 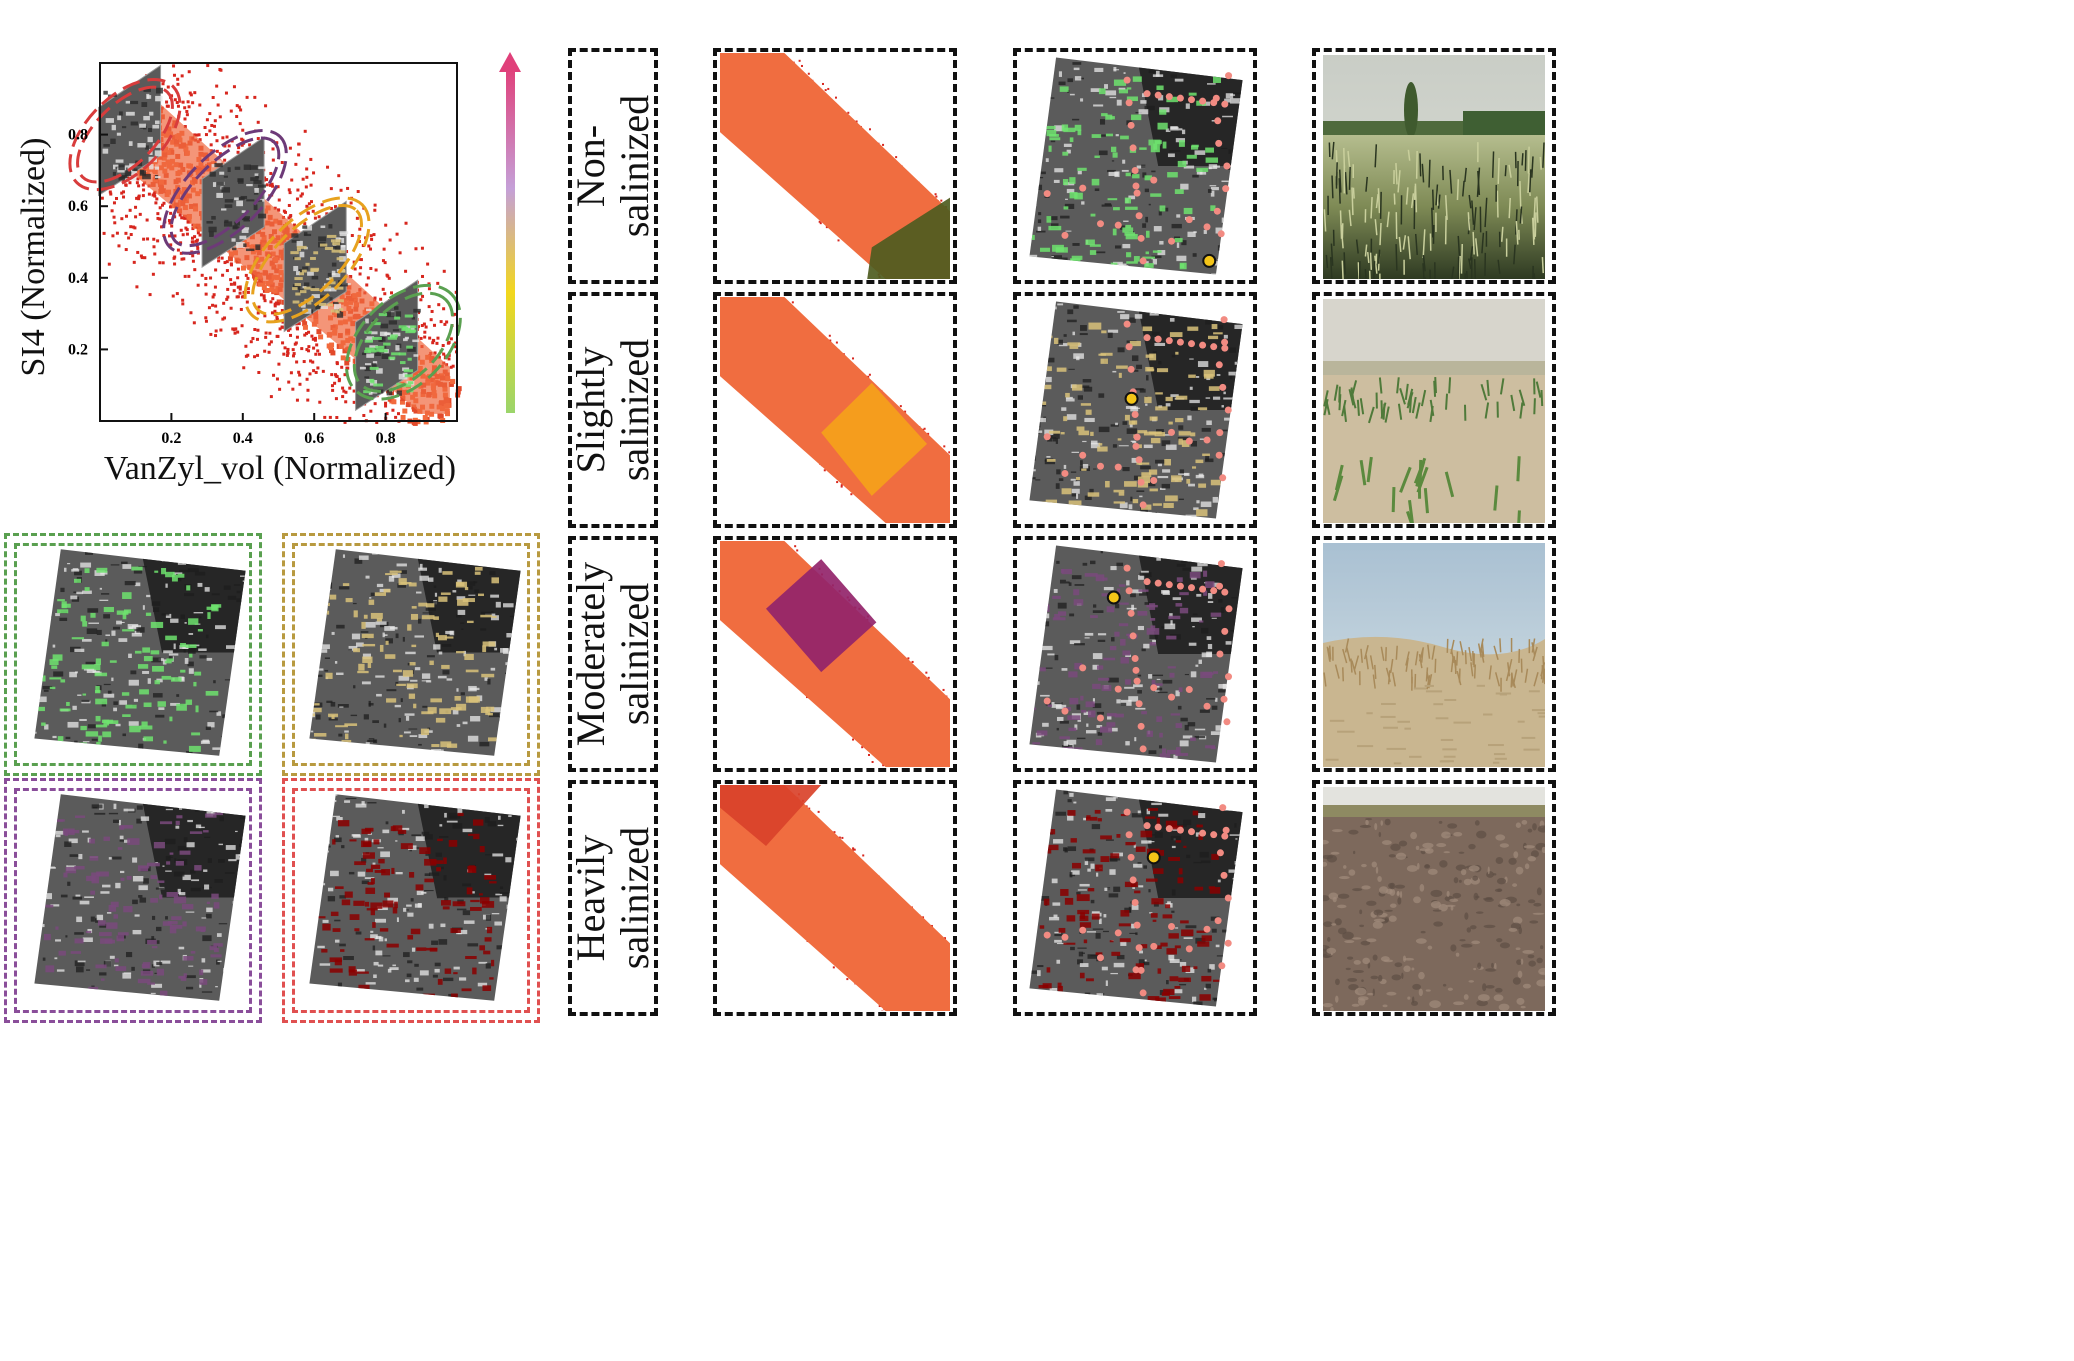 I want to click on scatter-svg: 0.2 0.4 0.6 0.80.20.40.60.8, so click(x=265, y=254).